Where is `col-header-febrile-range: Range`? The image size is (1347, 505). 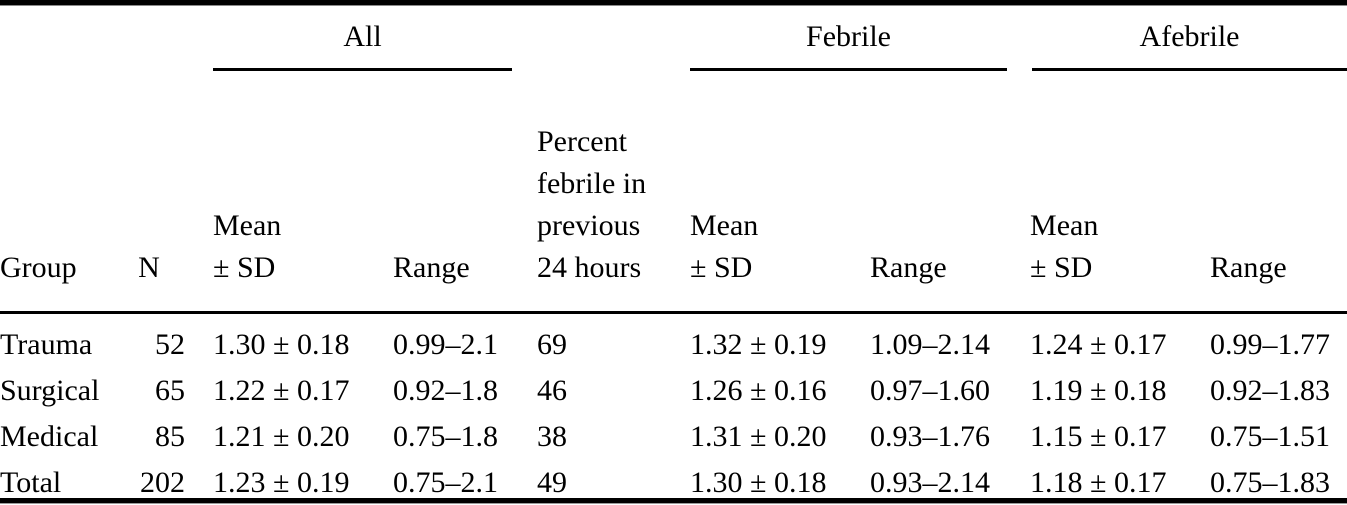 col-header-febrile-range: Range is located at coordinates (950, 193).